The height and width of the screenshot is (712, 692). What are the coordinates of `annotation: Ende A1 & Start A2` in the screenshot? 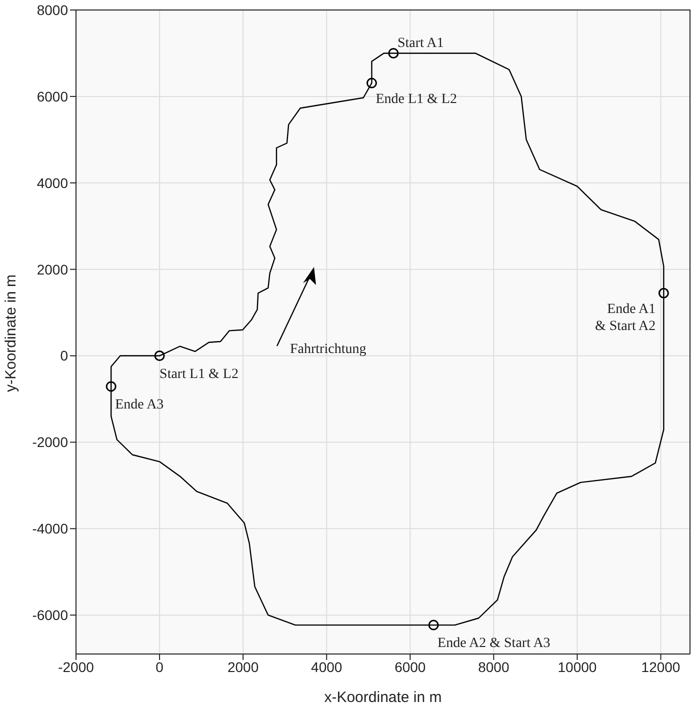 It's located at (625, 318).